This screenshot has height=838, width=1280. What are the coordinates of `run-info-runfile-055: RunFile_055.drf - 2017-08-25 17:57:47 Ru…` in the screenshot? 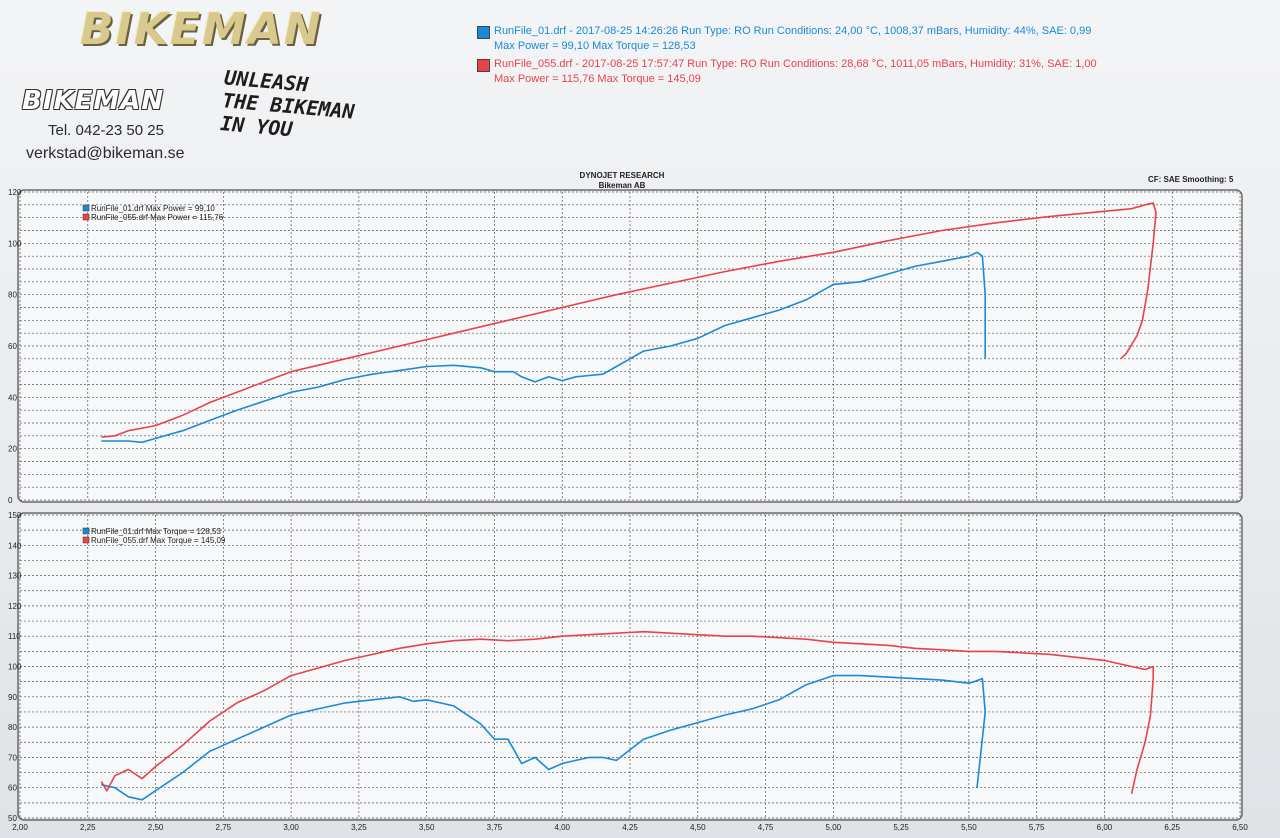 It's located at (787, 72).